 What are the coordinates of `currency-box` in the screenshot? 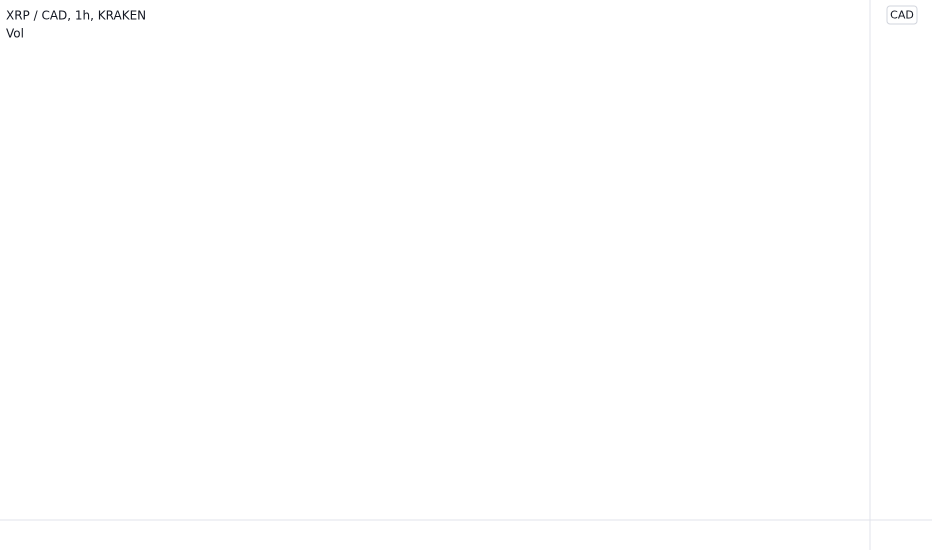 It's located at (902, 15).